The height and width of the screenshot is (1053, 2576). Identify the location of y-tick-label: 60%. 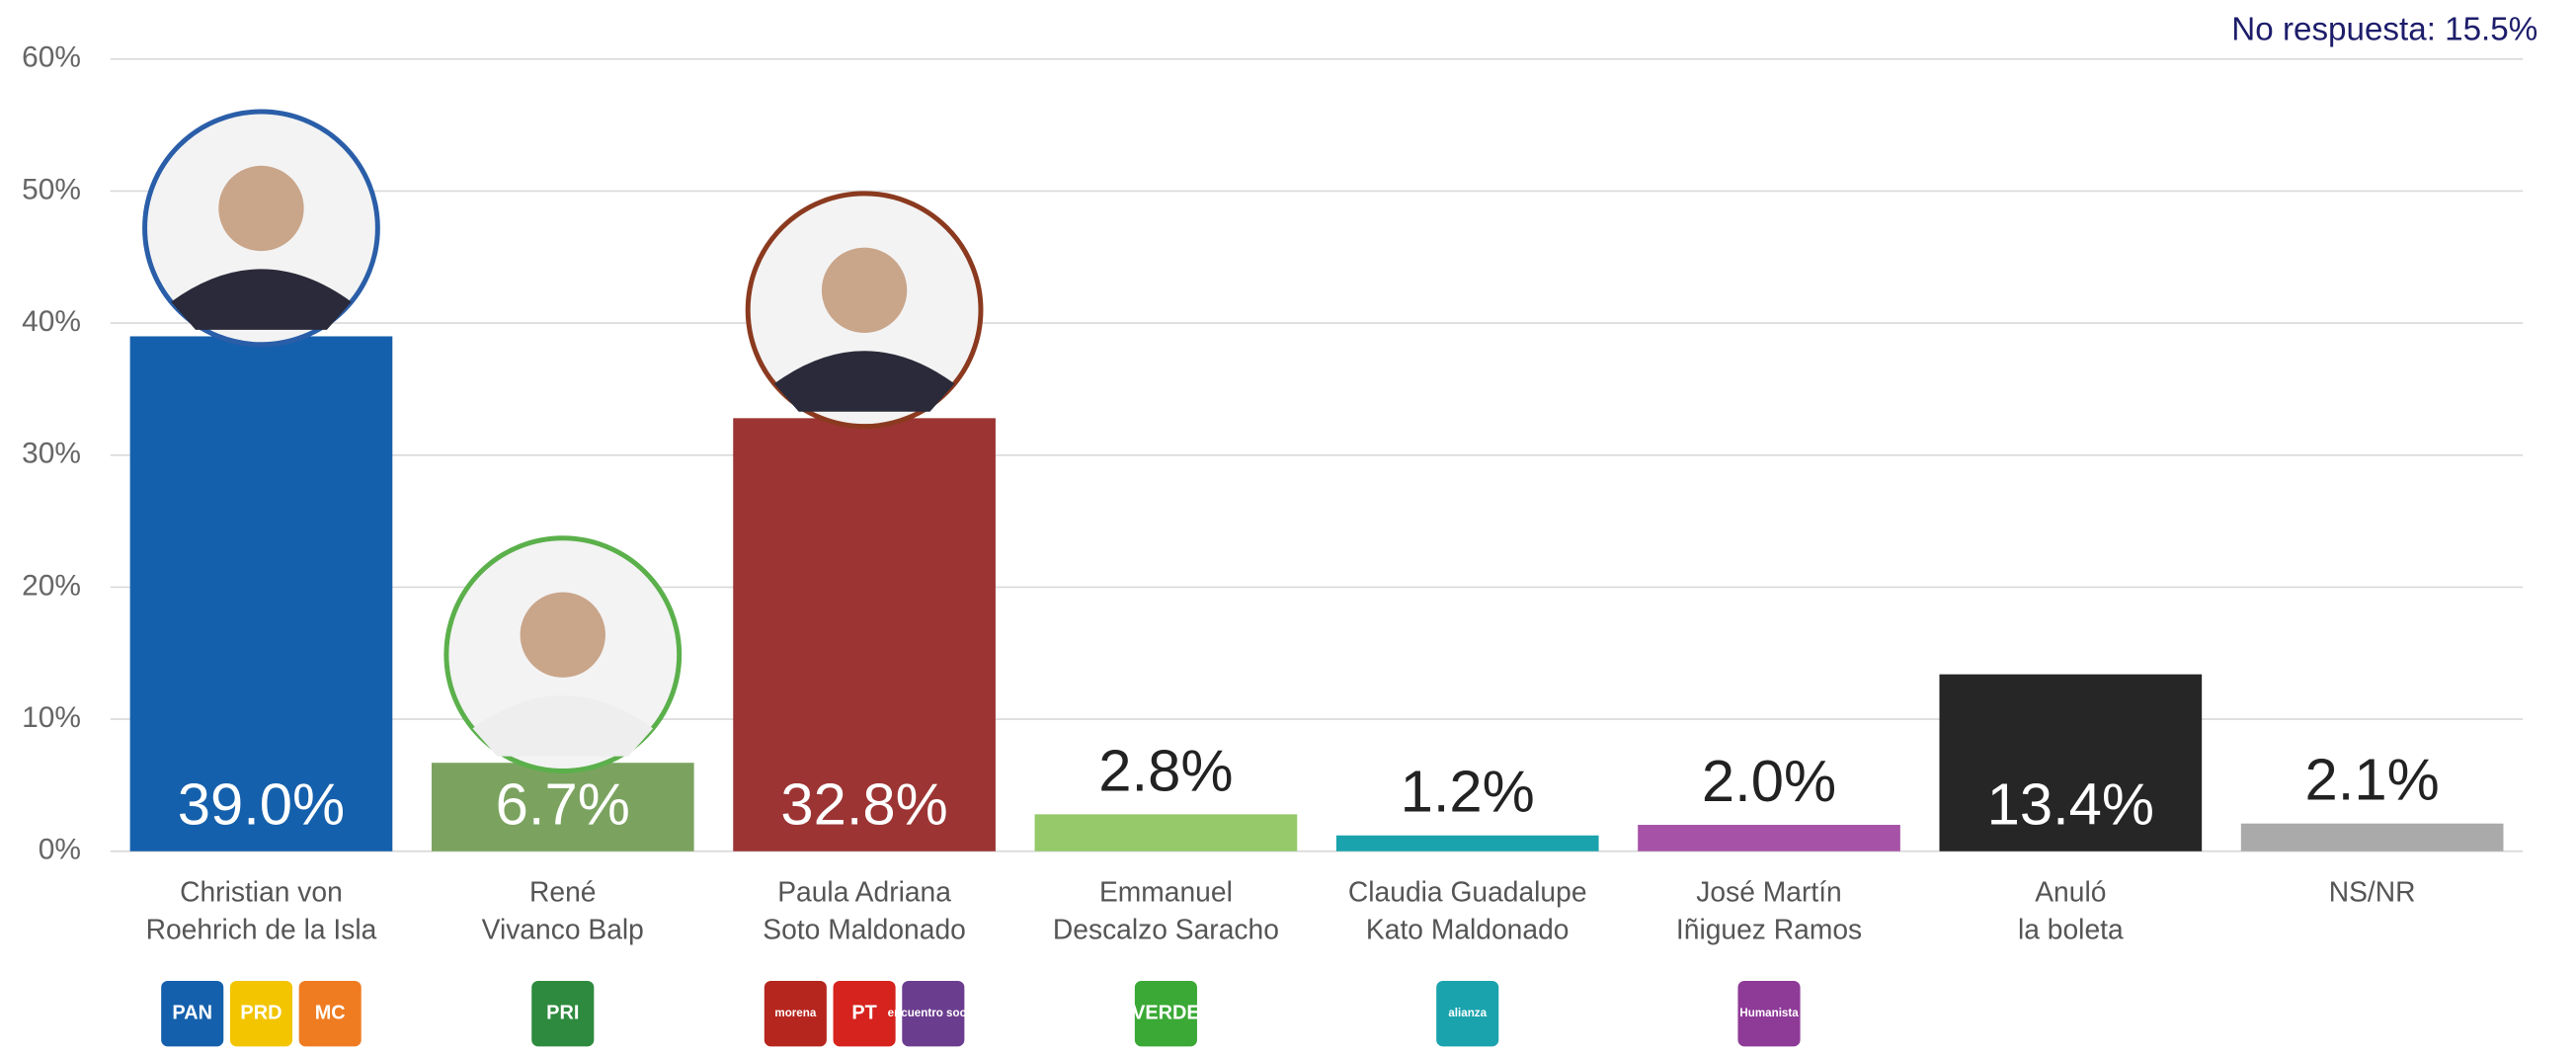
(51, 57).